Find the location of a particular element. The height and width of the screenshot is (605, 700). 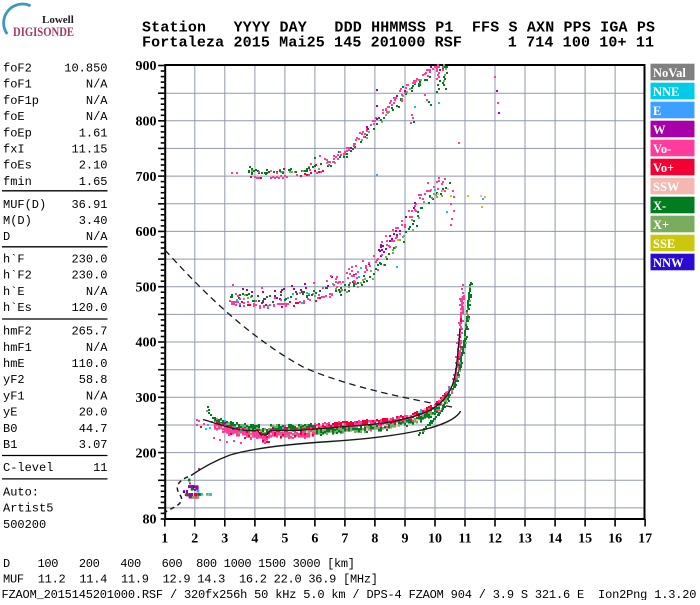

svg-text: 1.61 is located at coordinates (93, 133).